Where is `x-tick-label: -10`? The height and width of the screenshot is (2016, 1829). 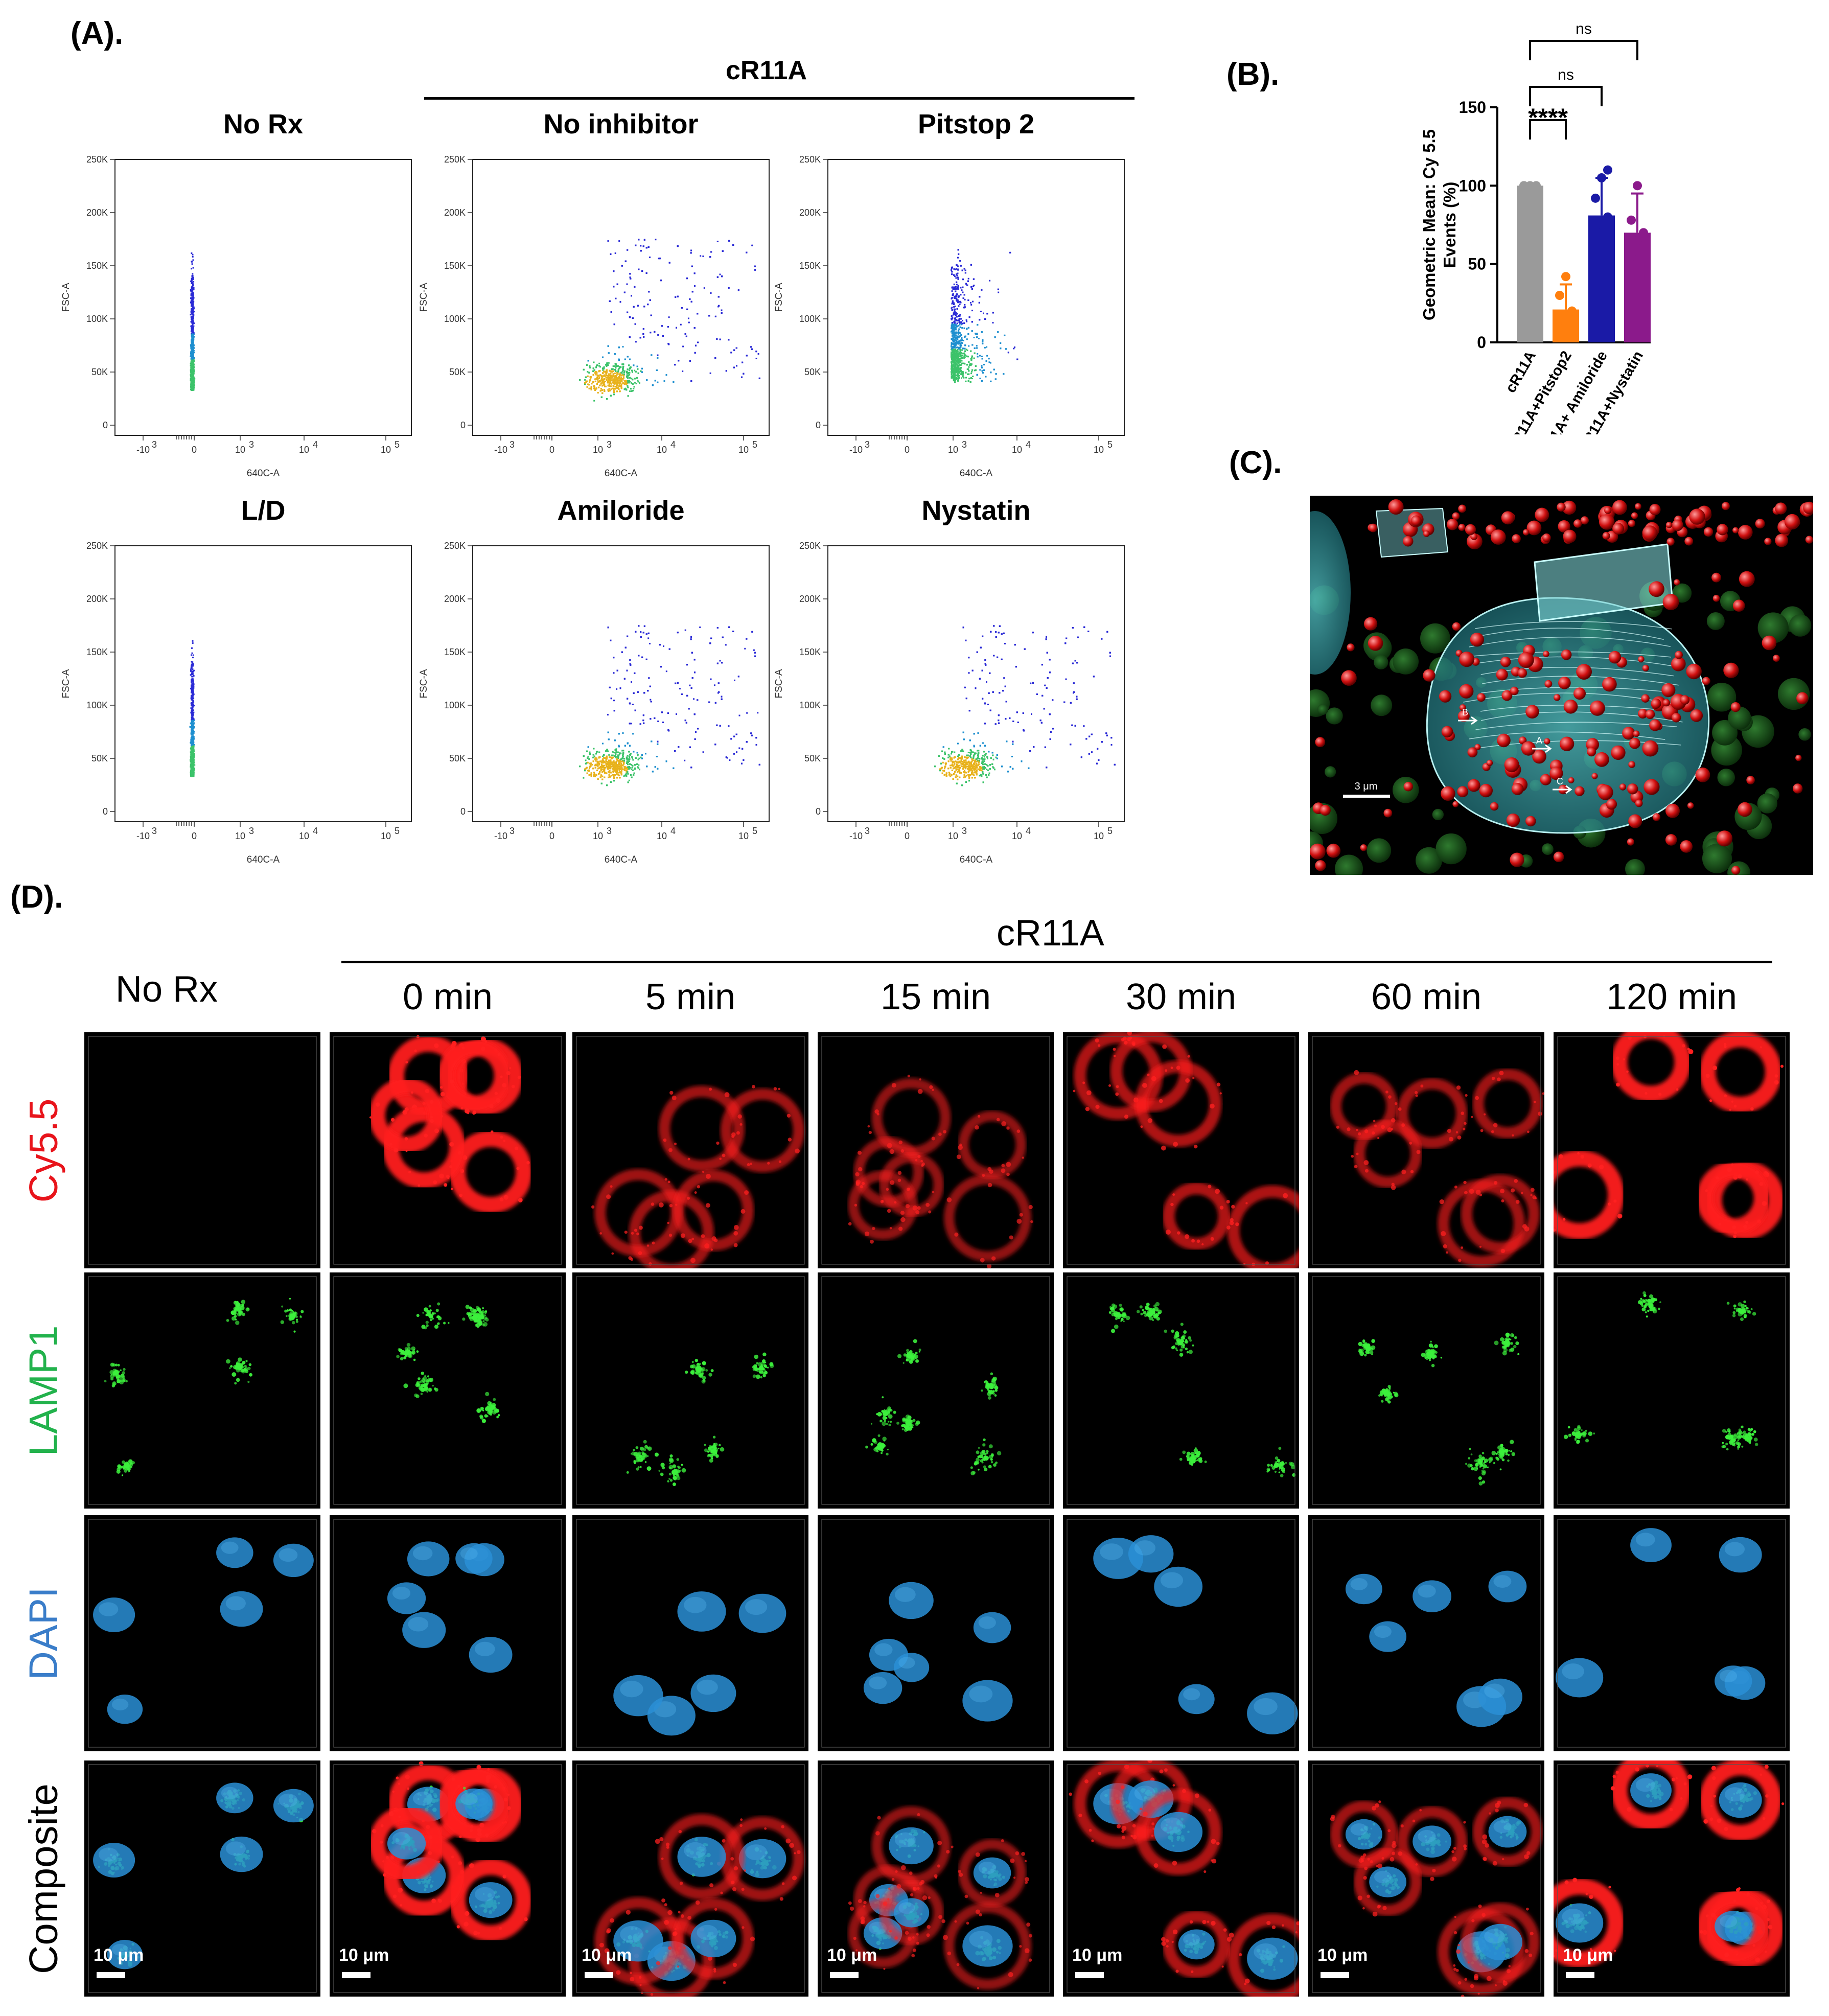 x-tick-label: -10 is located at coordinates (856, 836).